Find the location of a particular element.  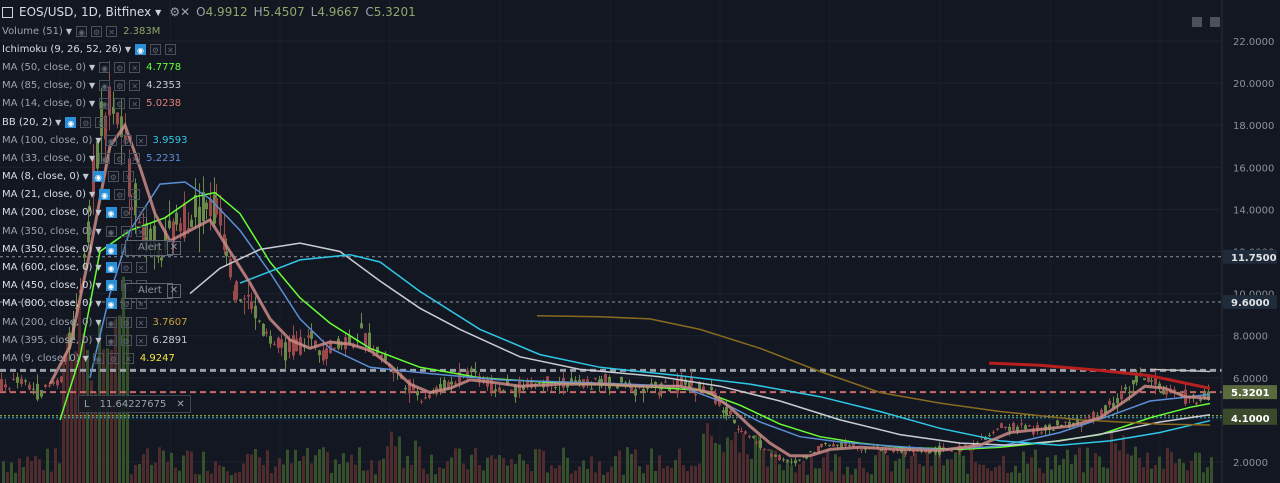

indicator-row: MA (9, close, 0) ▼ ◉ ⚙ ✕ 4.9247 is located at coordinates (209, 358).